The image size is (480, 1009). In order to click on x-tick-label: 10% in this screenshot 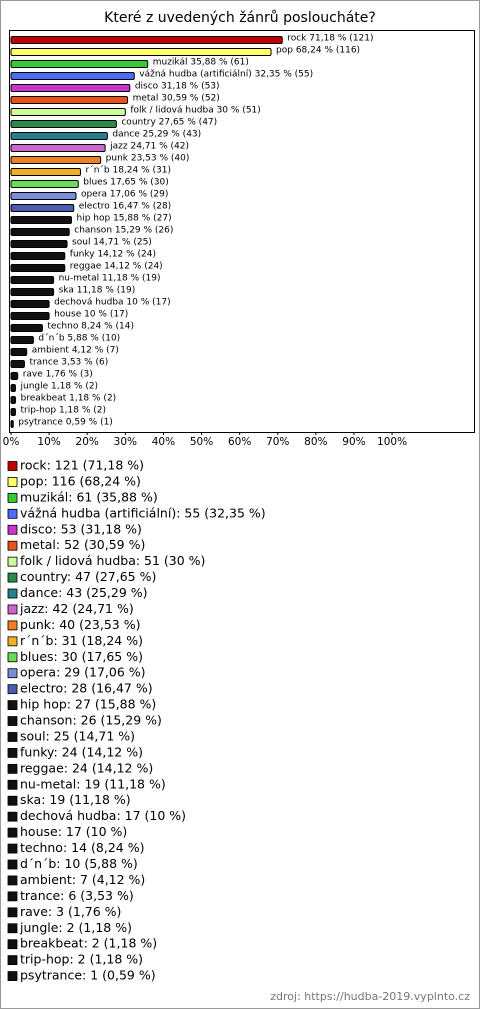, I will do `click(48, 442)`.